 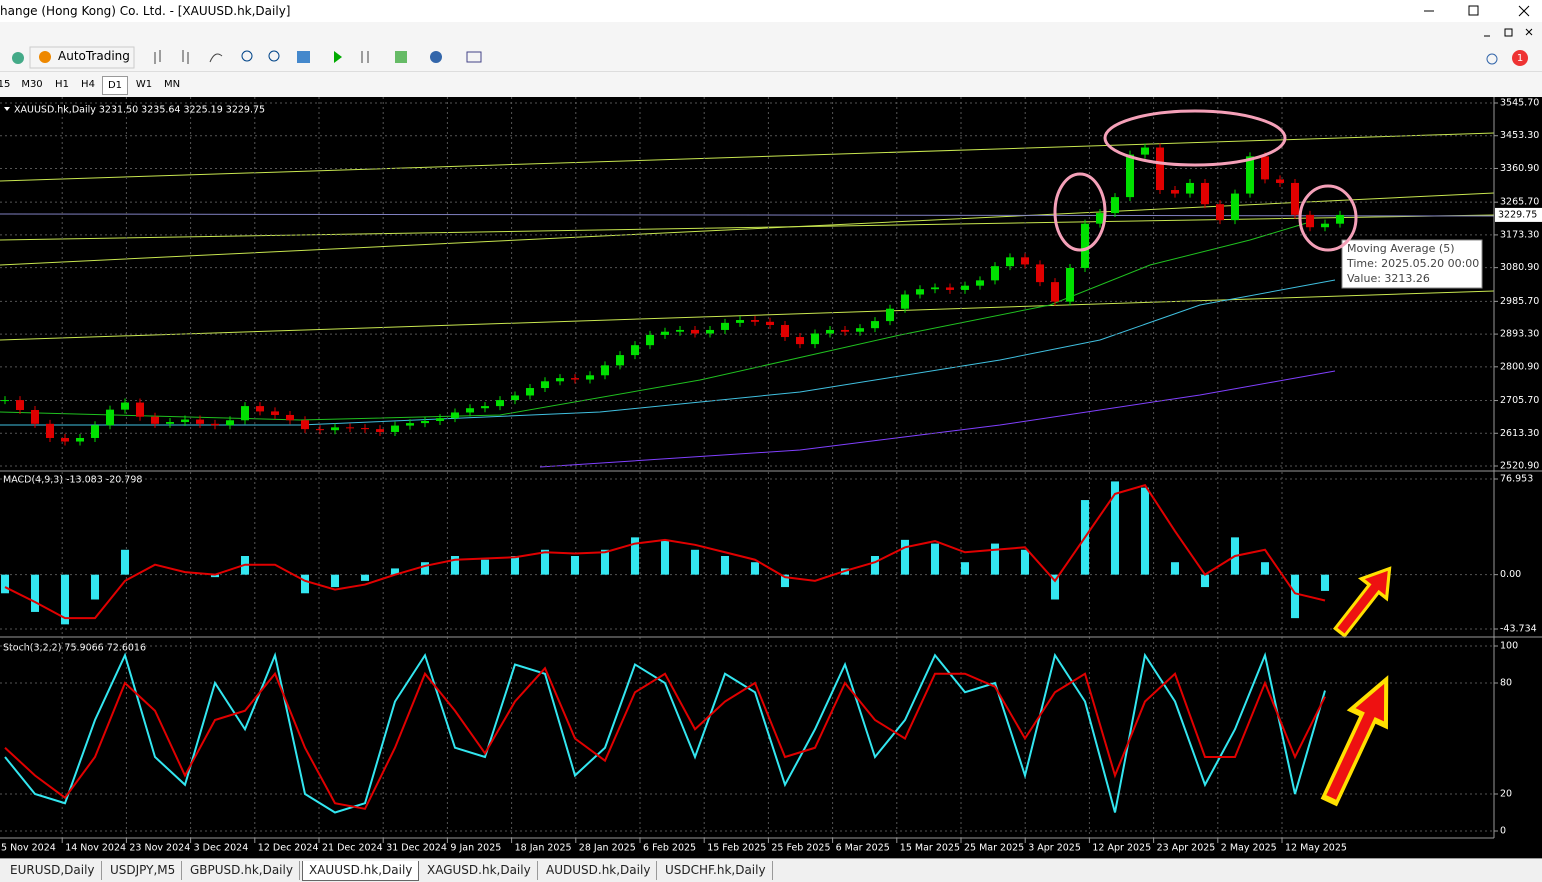 What do you see at coordinates (1054, 848) in the screenshot?
I see `x-tick-label: 3 Apr 2025` at bounding box center [1054, 848].